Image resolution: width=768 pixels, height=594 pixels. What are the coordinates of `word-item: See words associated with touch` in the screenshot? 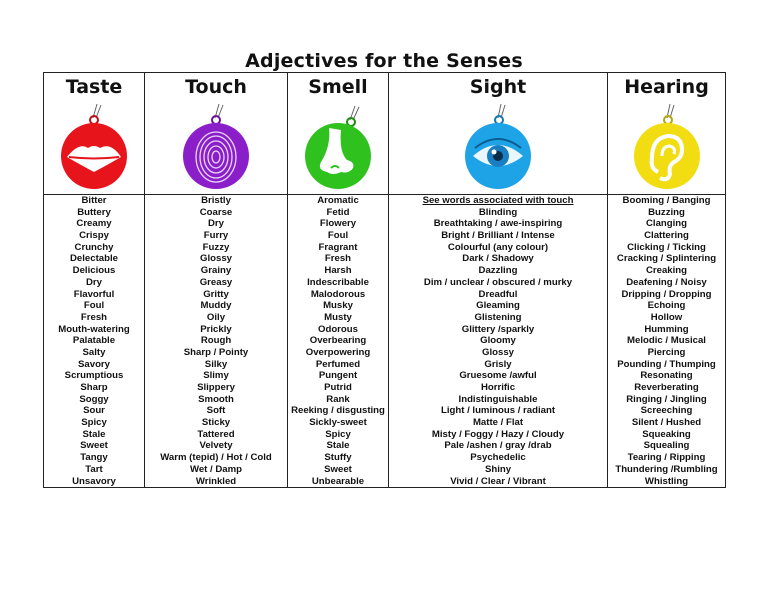 It's located at (498, 200).